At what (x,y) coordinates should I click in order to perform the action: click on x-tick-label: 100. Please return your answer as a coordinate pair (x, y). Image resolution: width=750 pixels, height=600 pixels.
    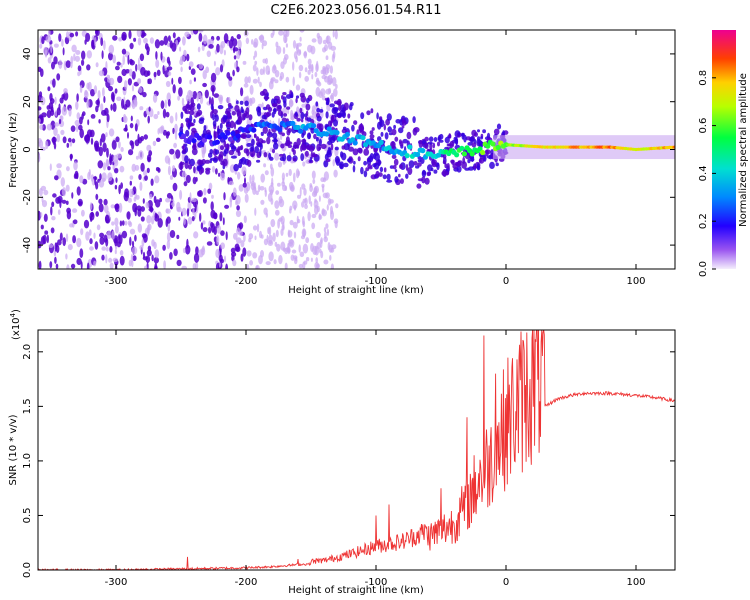
    Looking at the image, I should click on (635, 582).